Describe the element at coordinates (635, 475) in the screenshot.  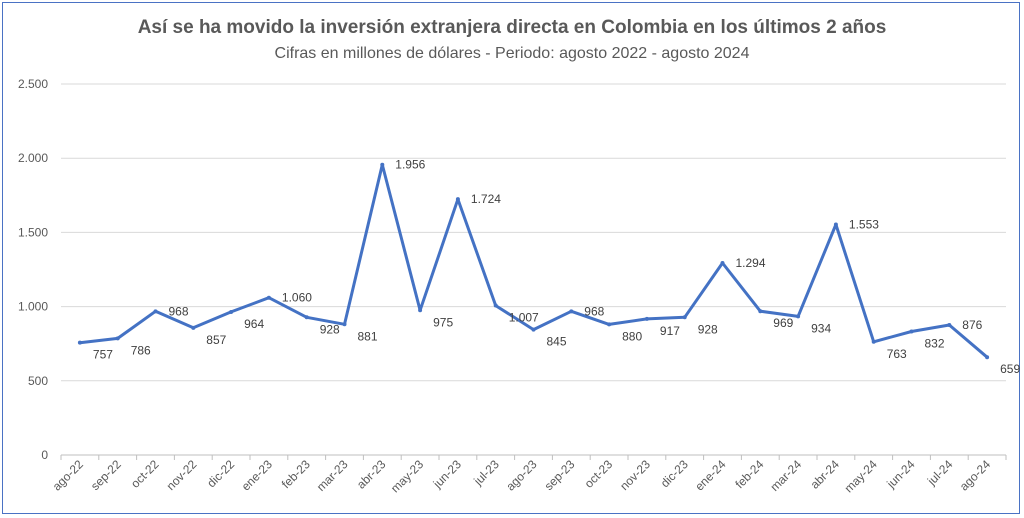
I see `x-tick-label: nov-23` at that location.